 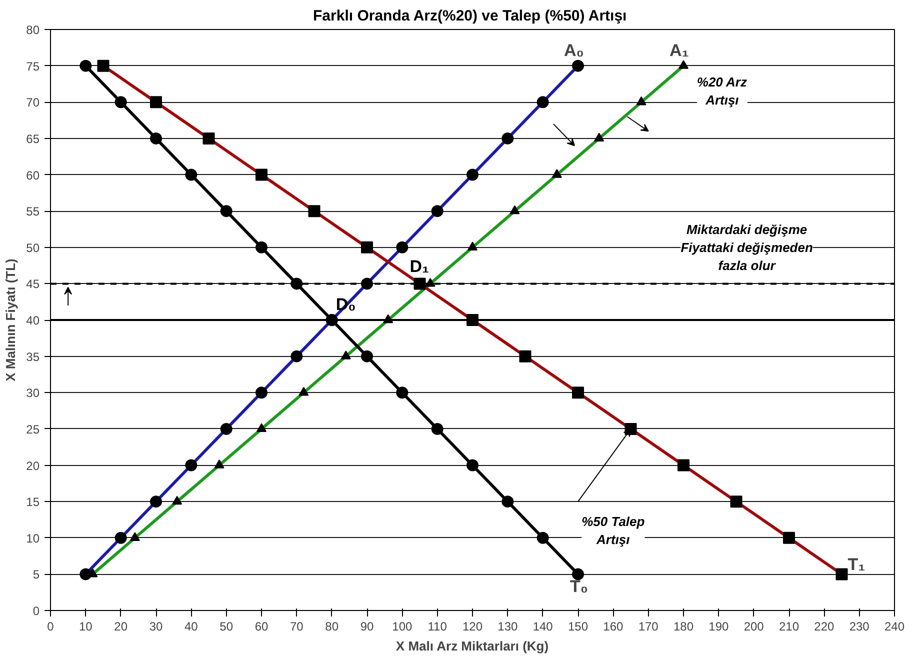 I want to click on x-tick-label: 120, so click(x=472, y=627).